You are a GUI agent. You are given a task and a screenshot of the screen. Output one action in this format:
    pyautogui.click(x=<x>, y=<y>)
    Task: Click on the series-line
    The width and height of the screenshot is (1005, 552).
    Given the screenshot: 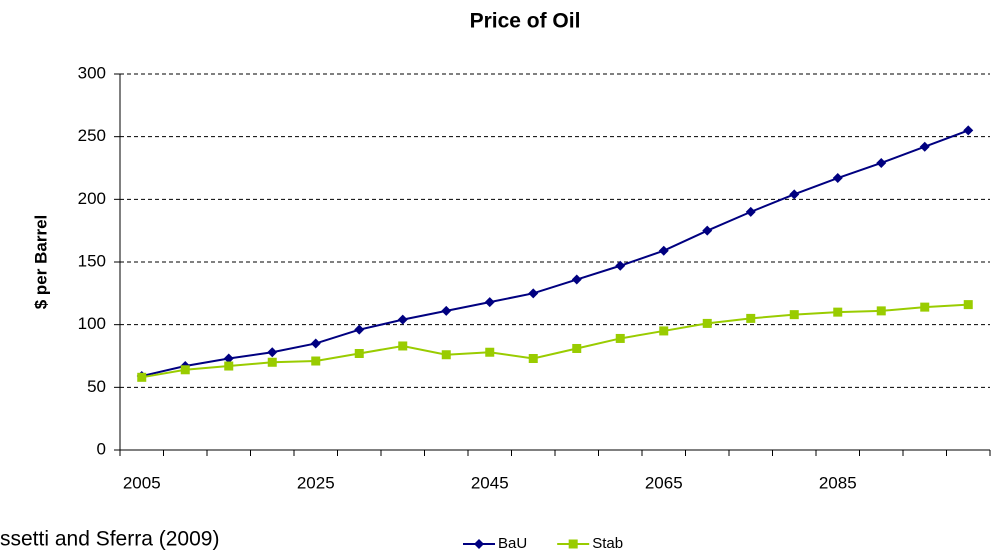 What is the action you would take?
    pyautogui.click(x=555, y=341)
    